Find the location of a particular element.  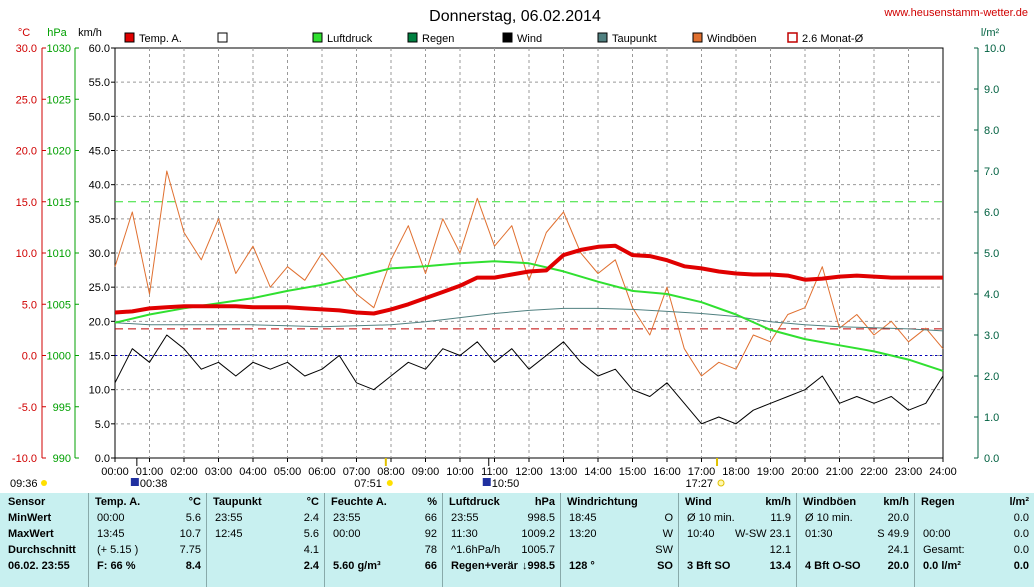

pressure-tick: 1000 is located at coordinates (59, 357).